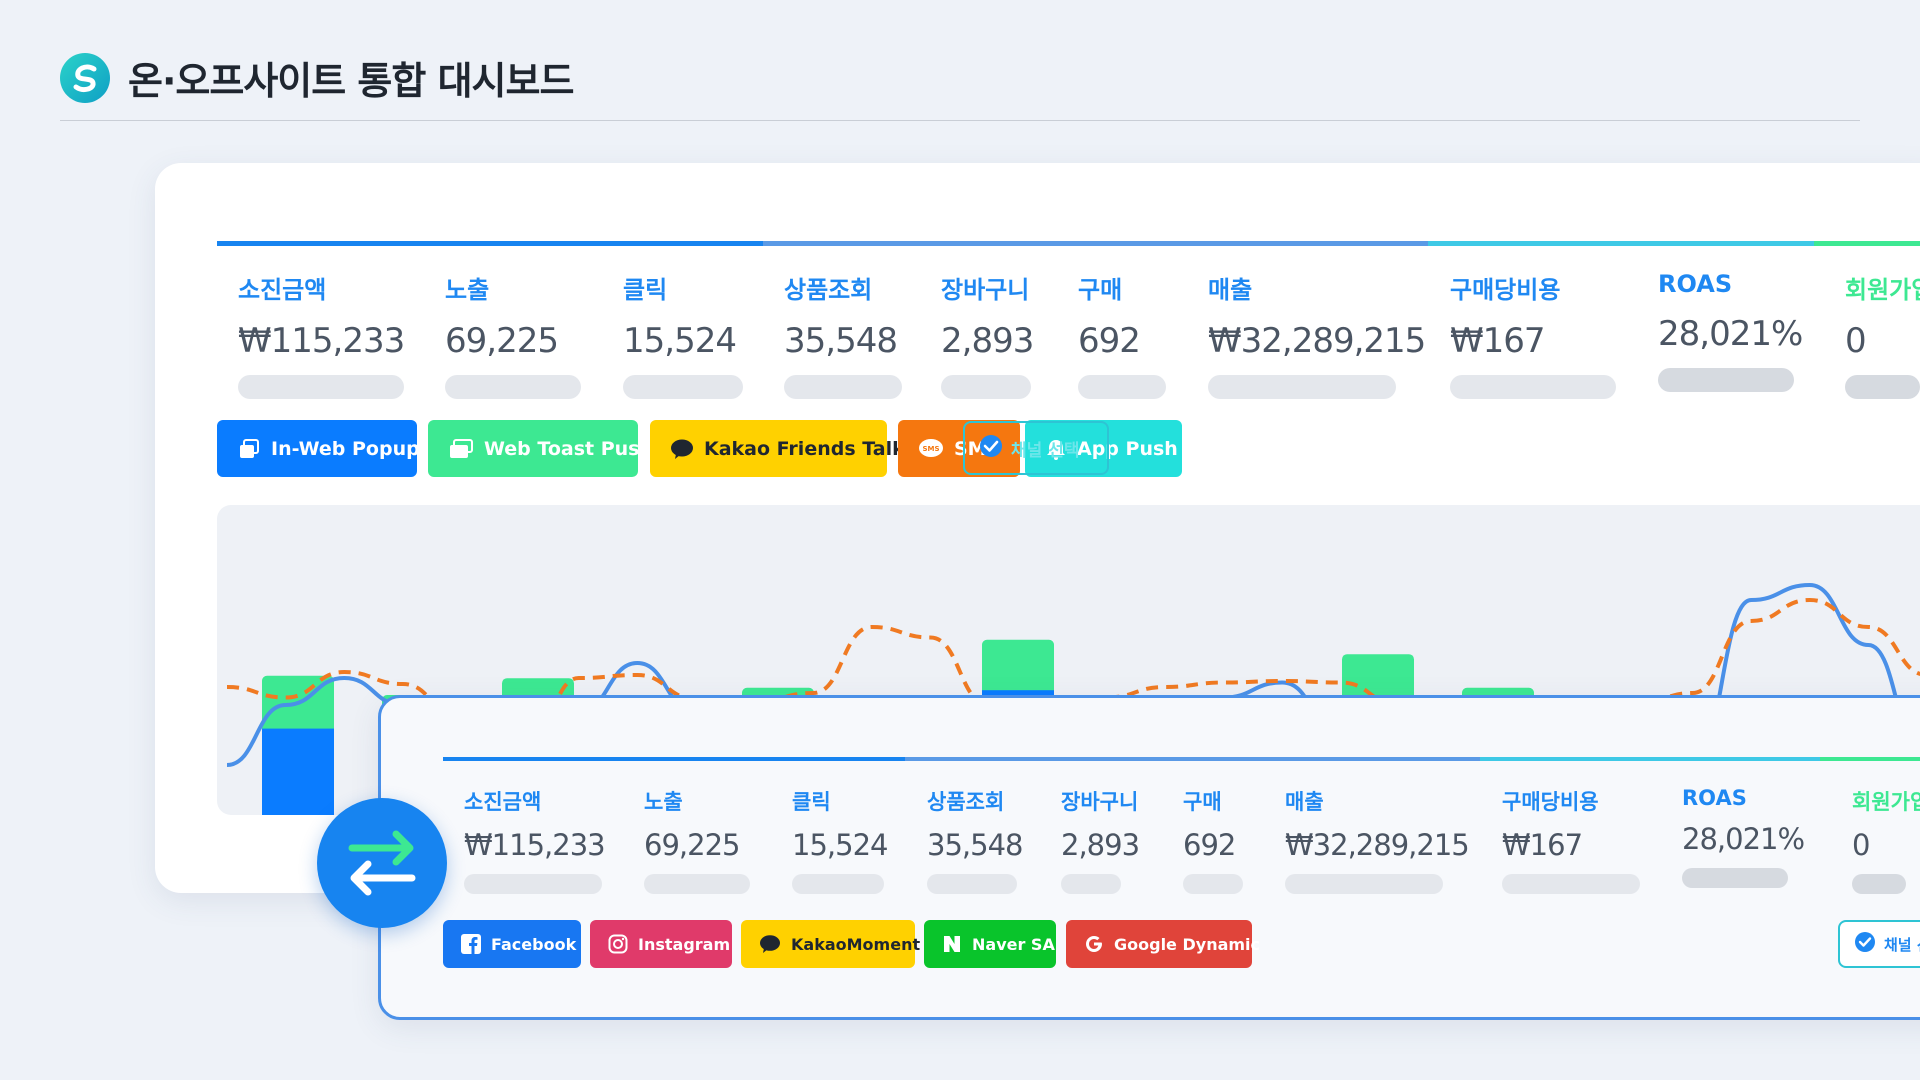  Describe the element at coordinates (840, 845) in the screenshot. I see `metric-value: 15,524` at that location.